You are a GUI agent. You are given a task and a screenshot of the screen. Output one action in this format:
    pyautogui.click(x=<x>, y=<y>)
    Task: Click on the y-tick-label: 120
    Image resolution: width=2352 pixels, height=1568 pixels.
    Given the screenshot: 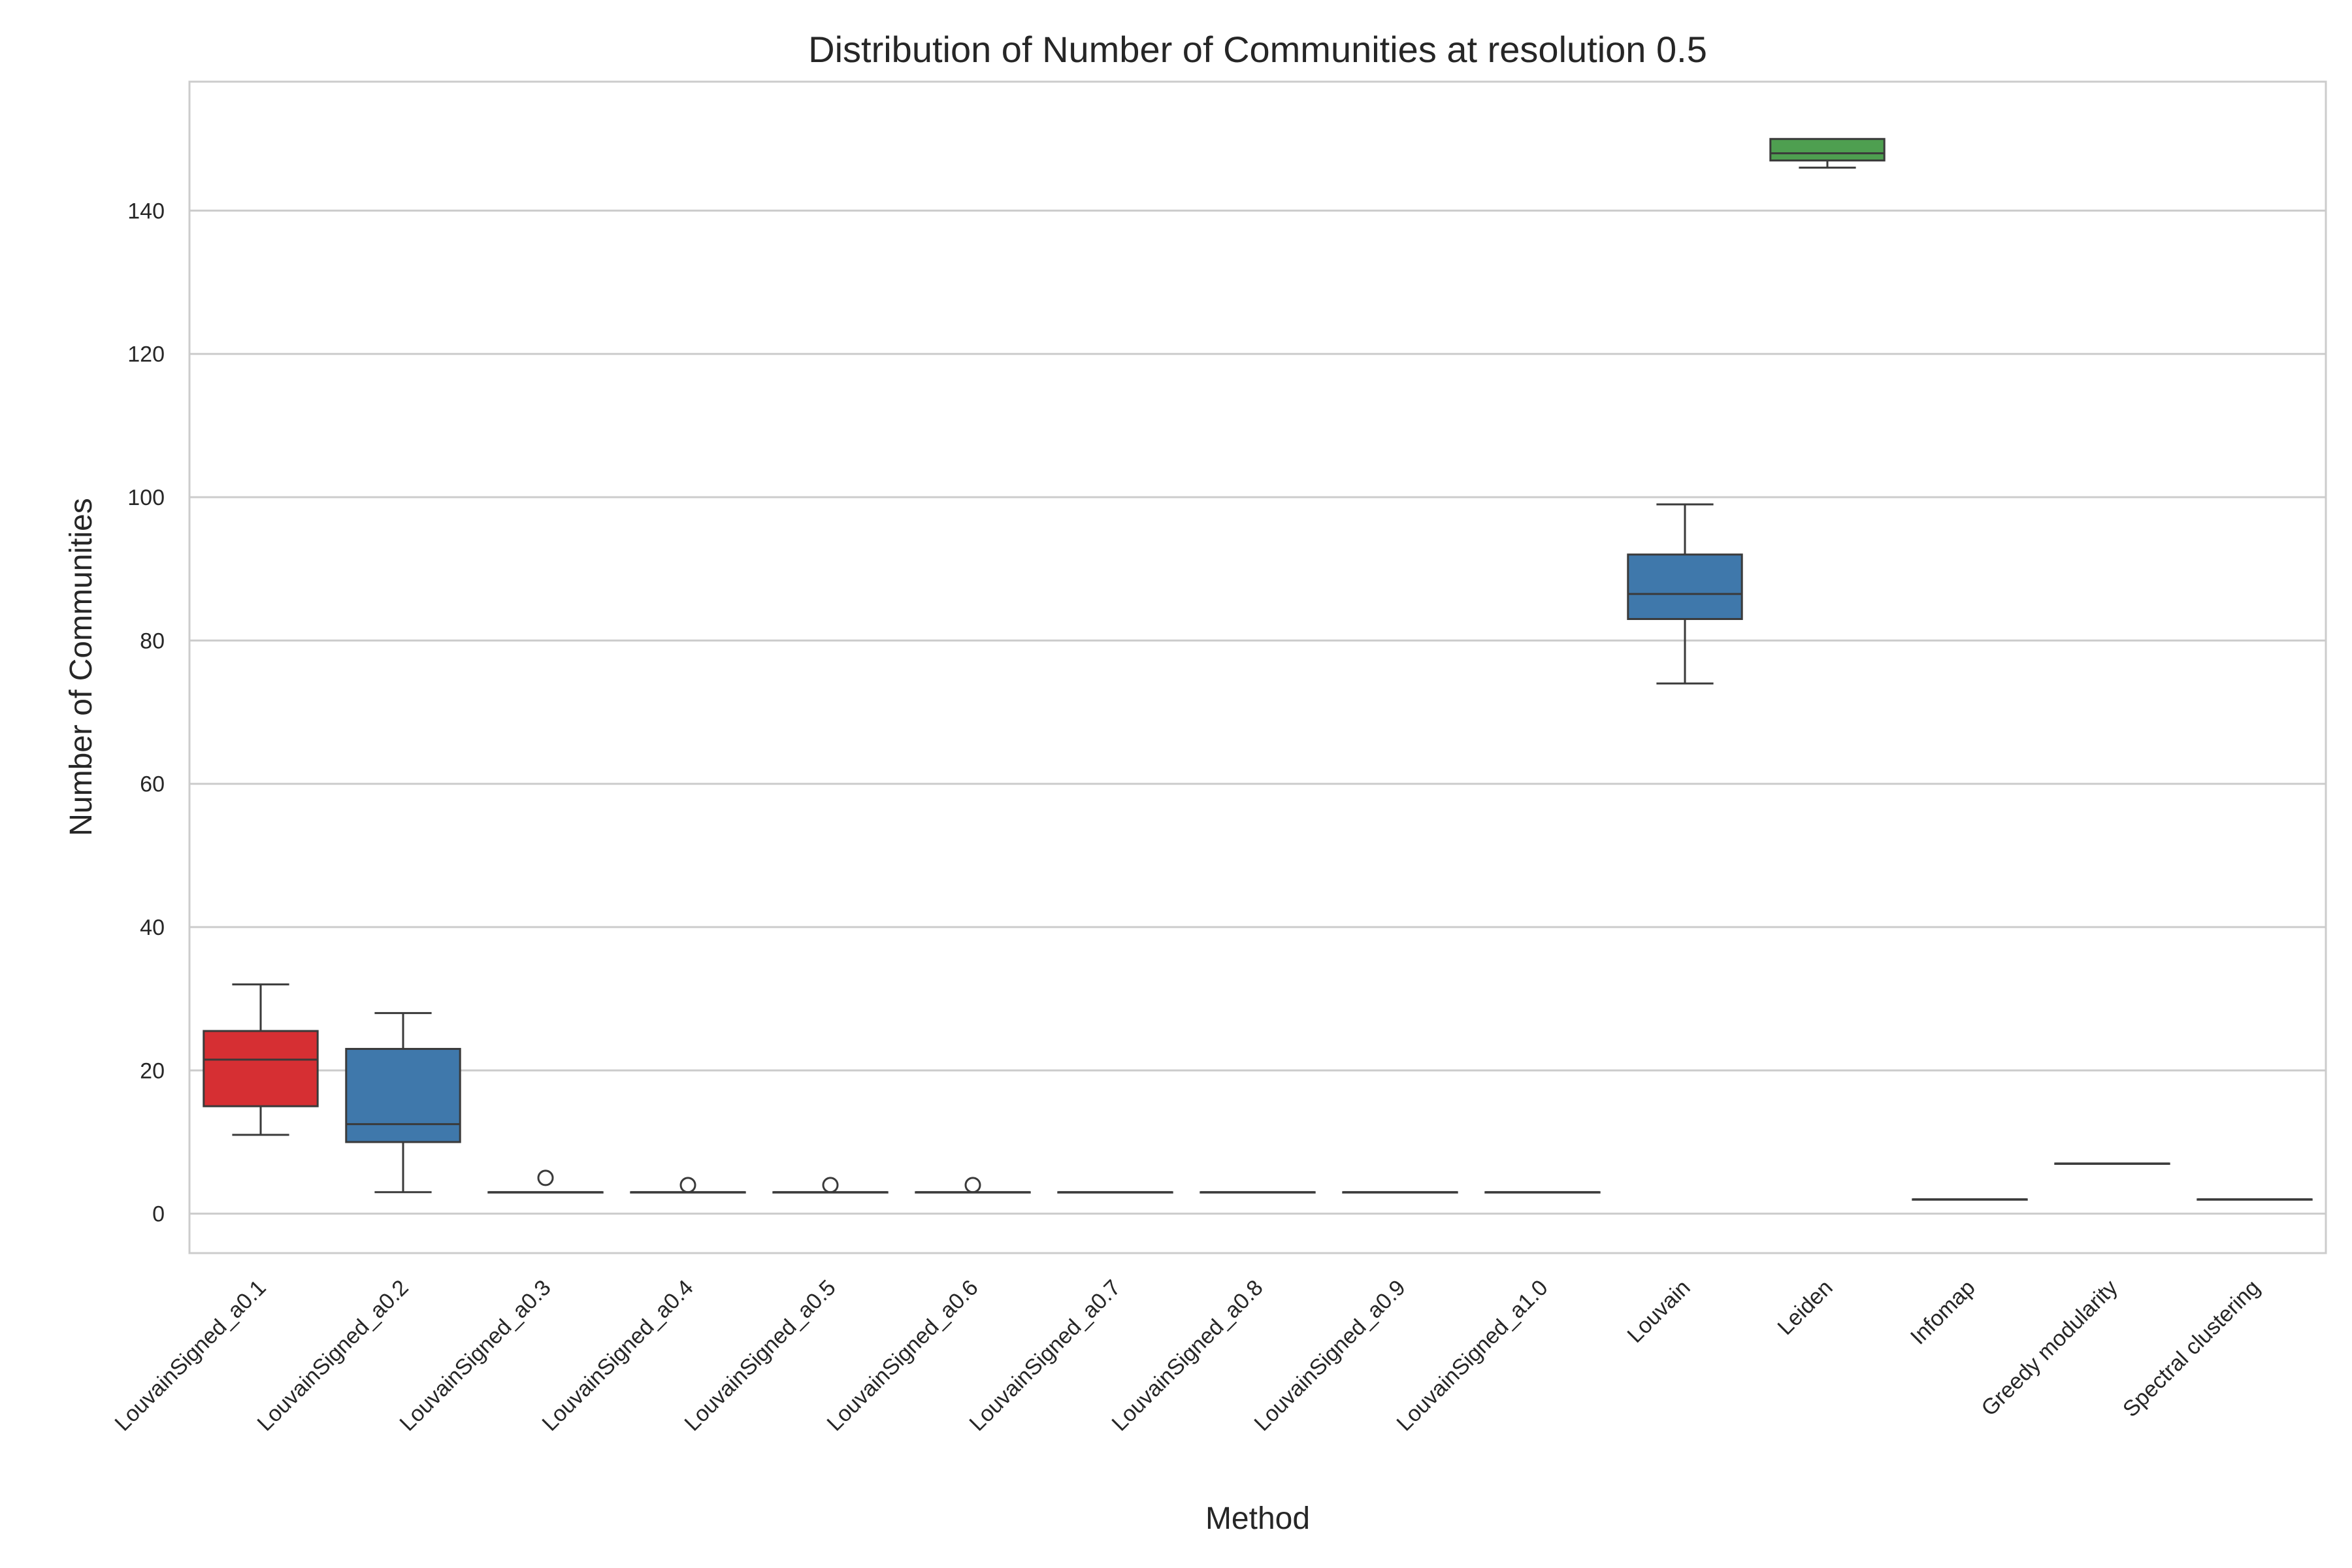 What is the action you would take?
    pyautogui.click(x=146, y=354)
    